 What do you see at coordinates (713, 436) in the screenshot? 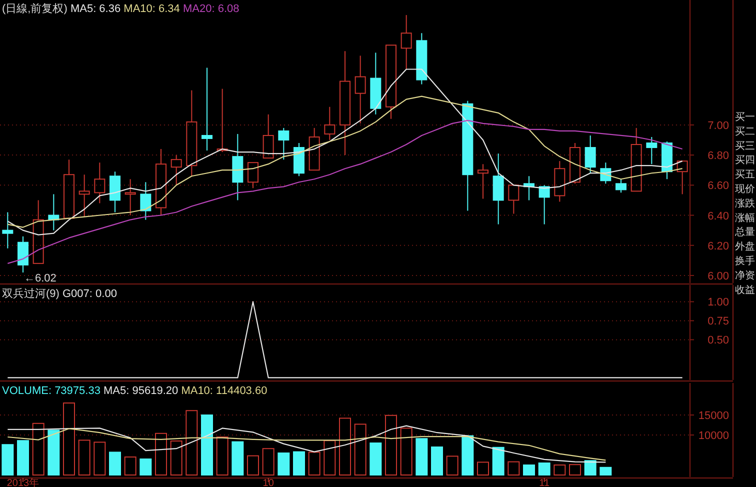
I see `y-tick-label: 10000` at bounding box center [713, 436].